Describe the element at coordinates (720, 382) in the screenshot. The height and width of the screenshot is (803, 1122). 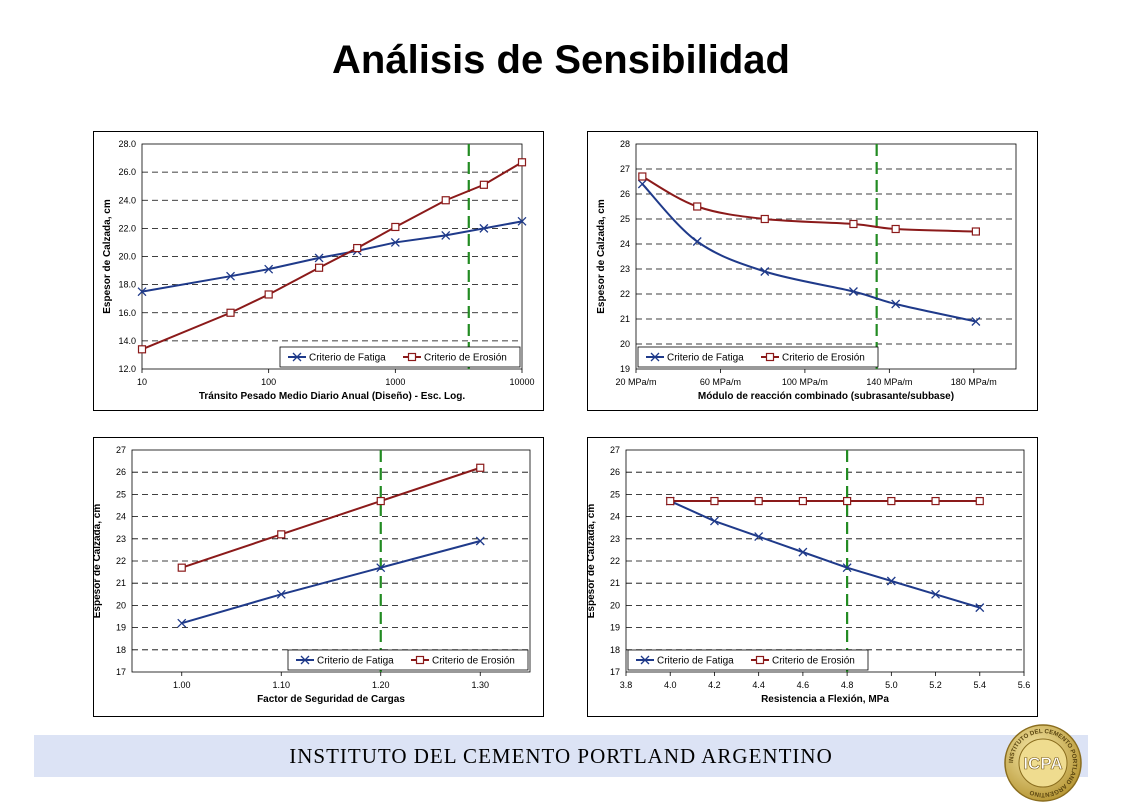
I see `x-tick-label: 60 MPa/m` at that location.